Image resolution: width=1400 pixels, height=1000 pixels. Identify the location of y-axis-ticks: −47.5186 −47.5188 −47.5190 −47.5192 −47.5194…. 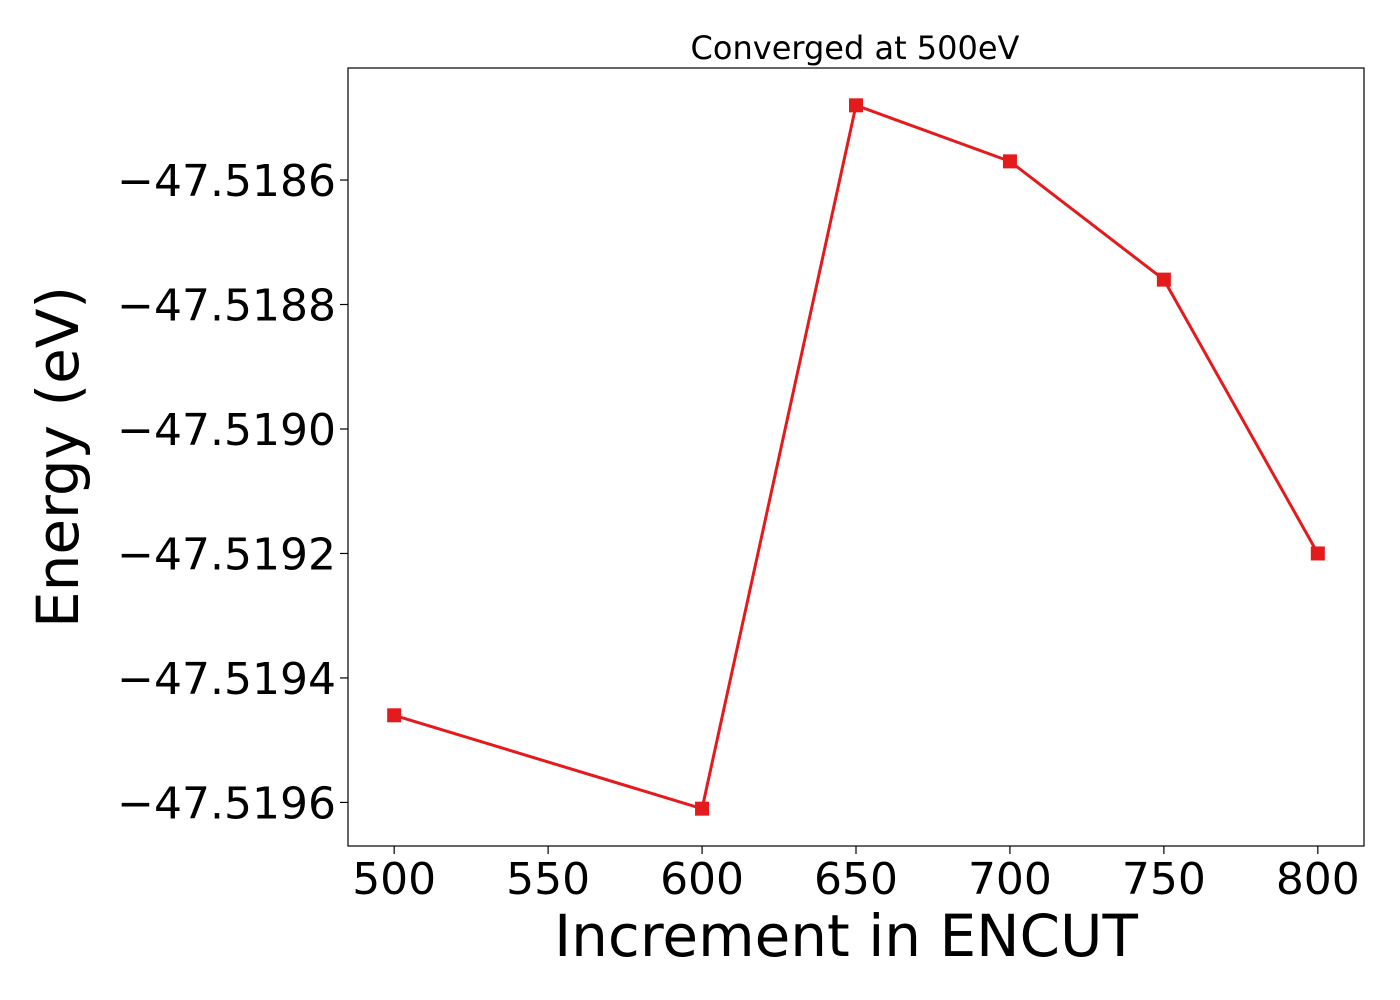
(232, 492).